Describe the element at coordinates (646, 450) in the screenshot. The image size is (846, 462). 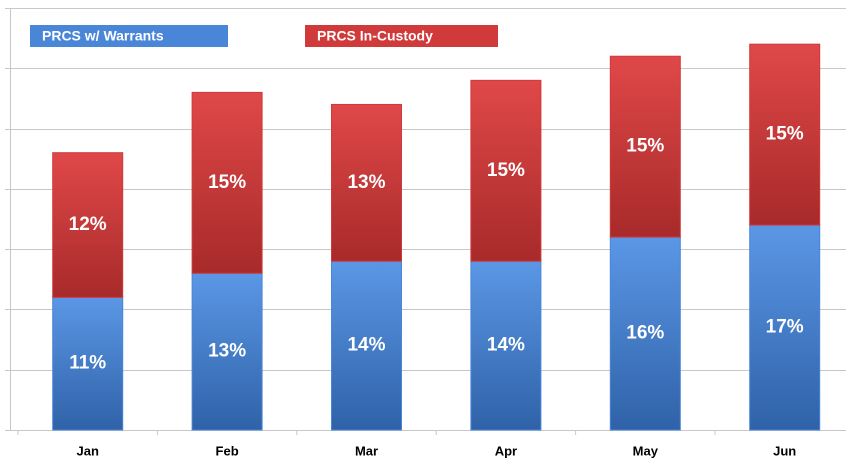
I see `x-tick-label: May` at that location.